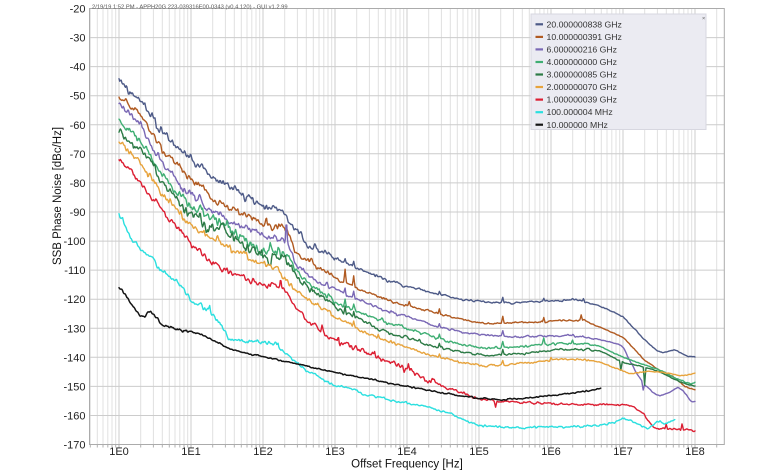 This screenshot has height=475, width=760. What do you see at coordinates (577, 125) in the screenshot?
I see `svg-text: 10.000000 MHz` at bounding box center [577, 125].